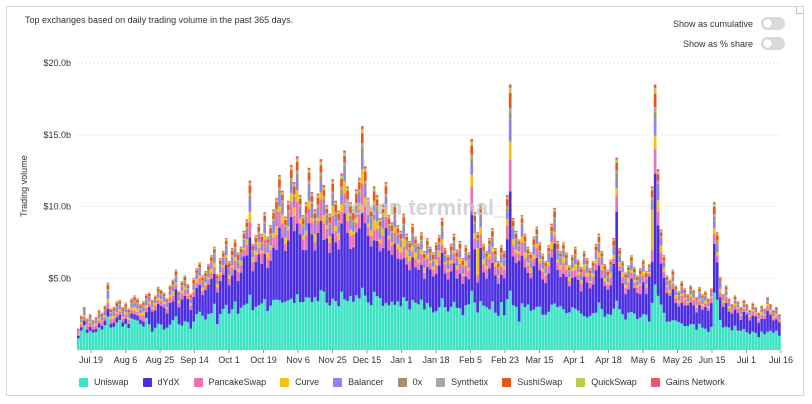  Describe the element at coordinates (773, 23) in the screenshot. I see `cumulative-toggle` at that location.